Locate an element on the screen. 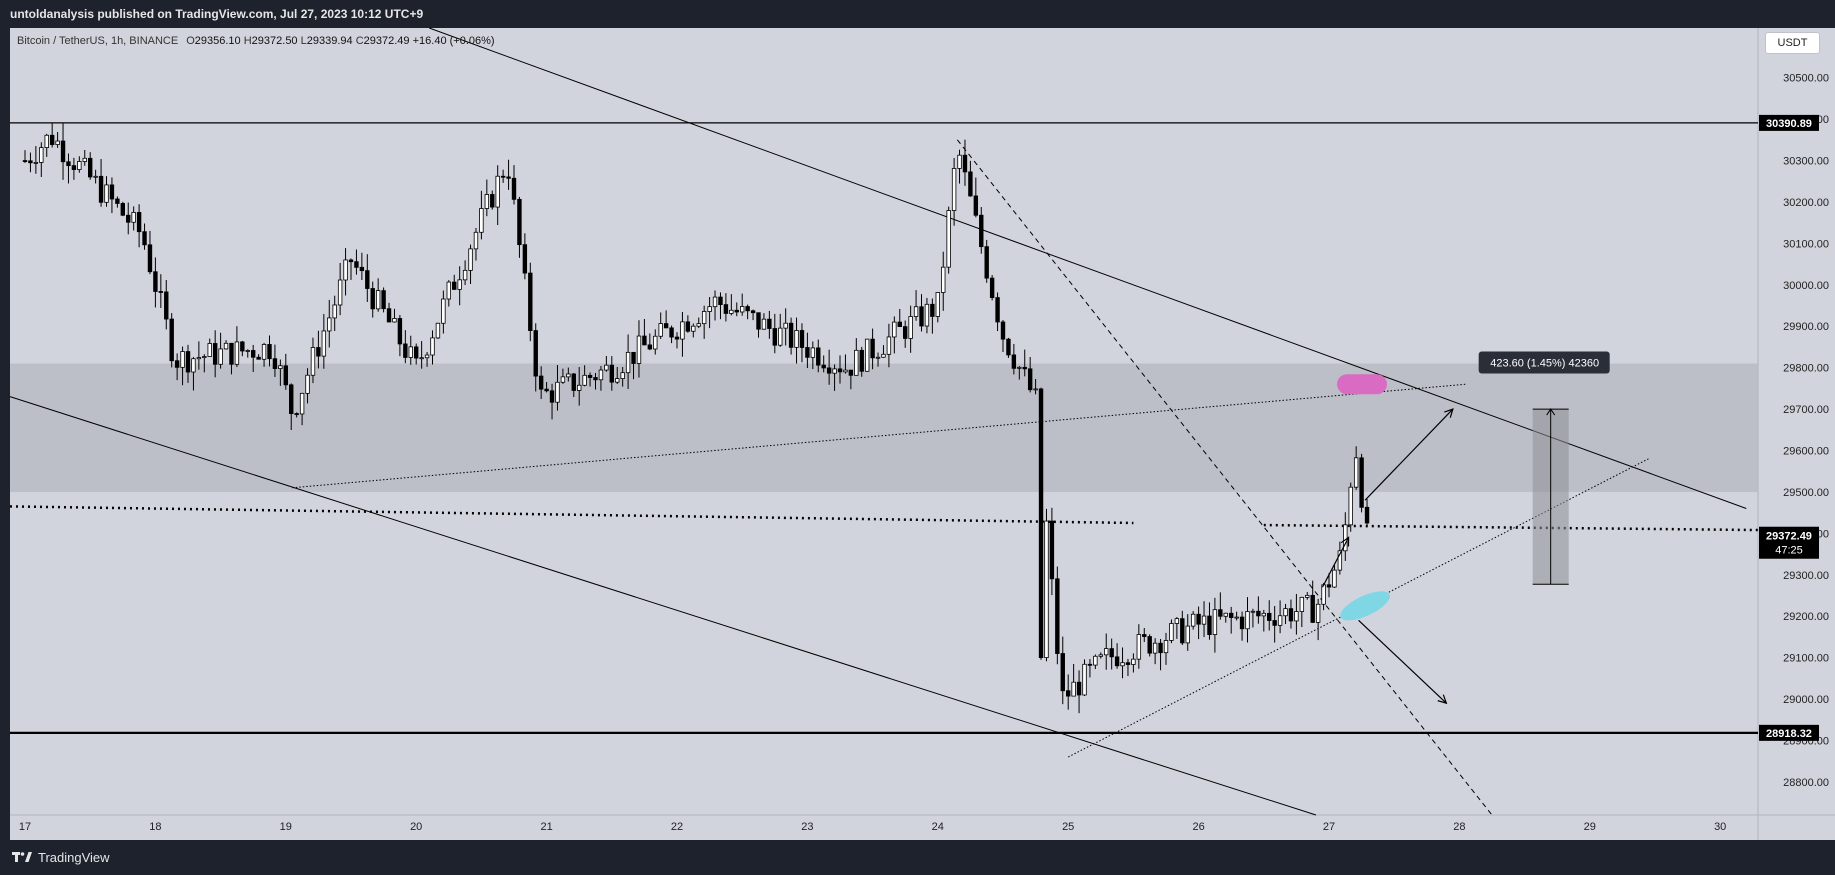  footer-bar: TradingView is located at coordinates (917, 857).